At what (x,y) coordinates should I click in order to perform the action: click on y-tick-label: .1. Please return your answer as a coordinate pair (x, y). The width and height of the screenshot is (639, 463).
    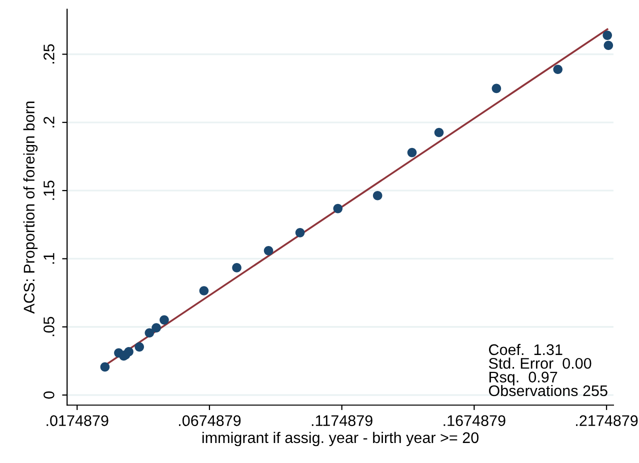
    Looking at the image, I should click on (49, 258).